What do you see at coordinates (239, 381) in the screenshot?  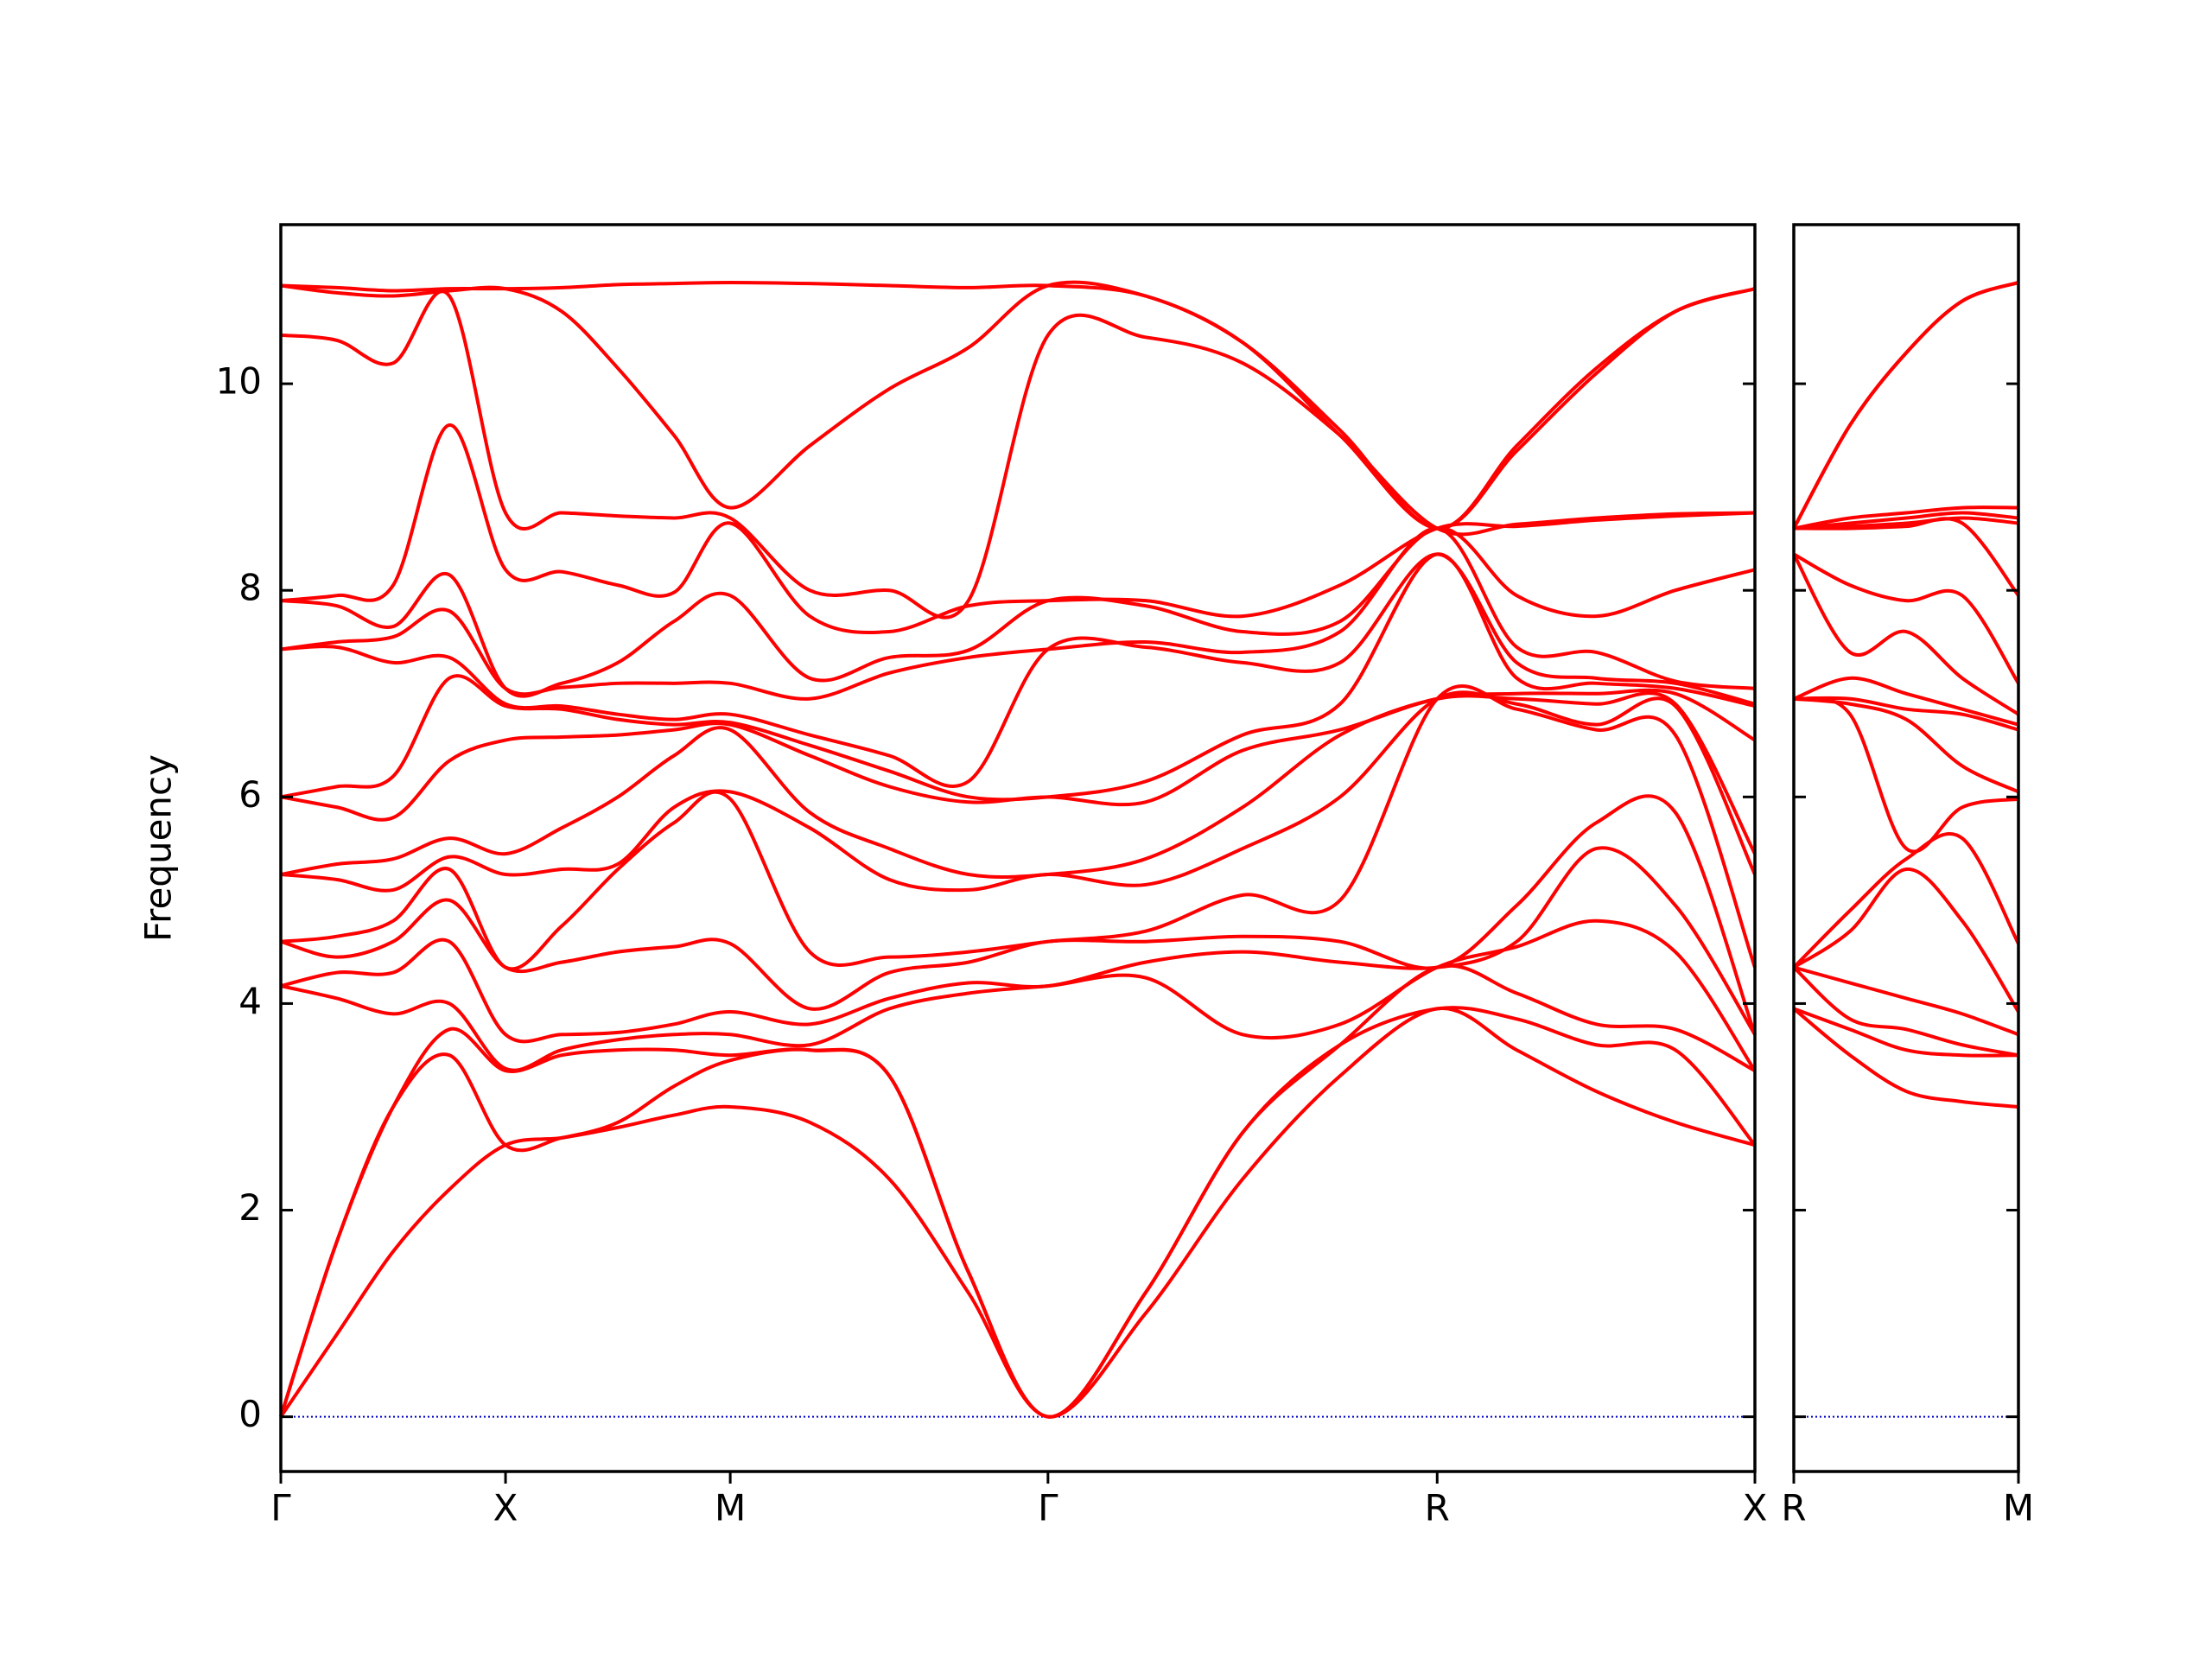 I see `y-tick-label: 10` at bounding box center [239, 381].